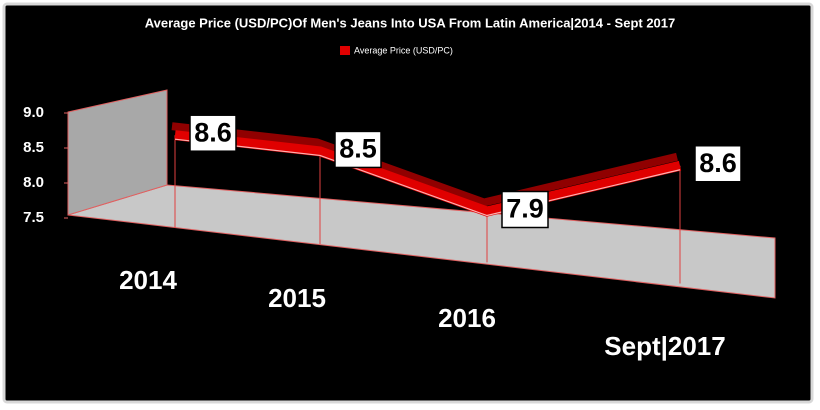 The image size is (820, 410). I want to click on legend-label: Average Price (USD/PC), so click(403, 50).